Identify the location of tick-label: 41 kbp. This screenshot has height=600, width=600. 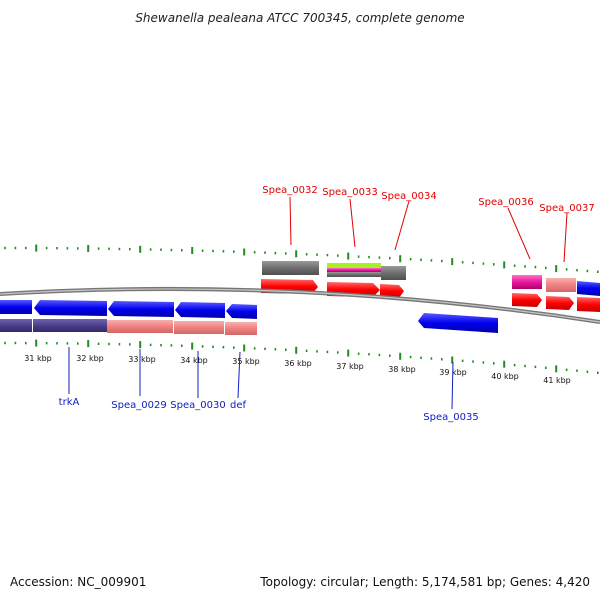
(557, 380).